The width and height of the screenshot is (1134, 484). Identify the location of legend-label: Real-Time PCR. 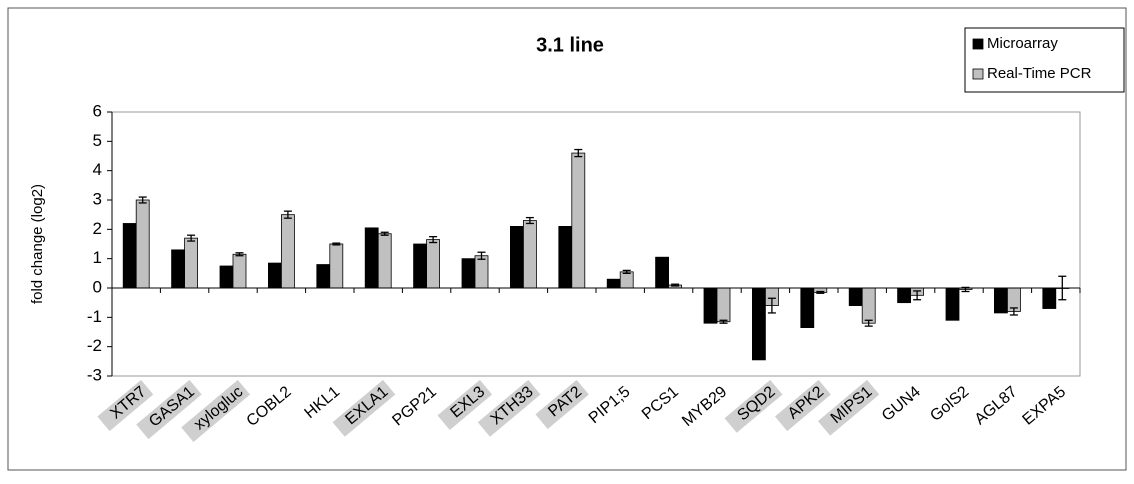
(1039, 73).